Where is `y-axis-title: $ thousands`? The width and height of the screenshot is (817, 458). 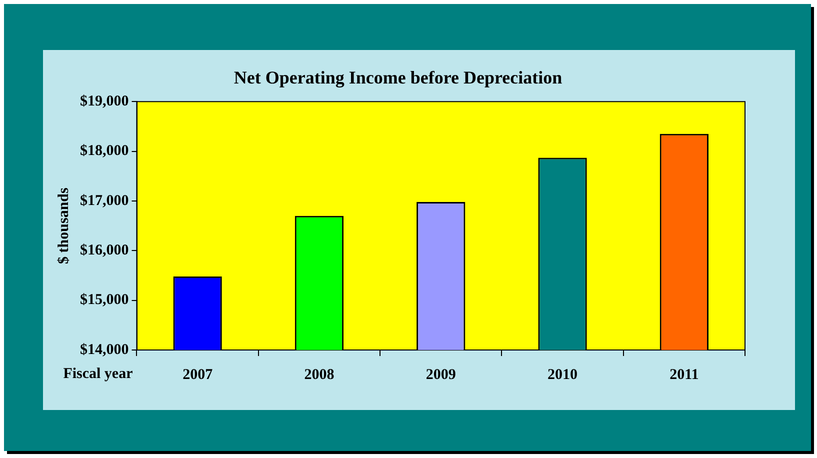
y-axis-title: $ thousands is located at coordinates (64, 225).